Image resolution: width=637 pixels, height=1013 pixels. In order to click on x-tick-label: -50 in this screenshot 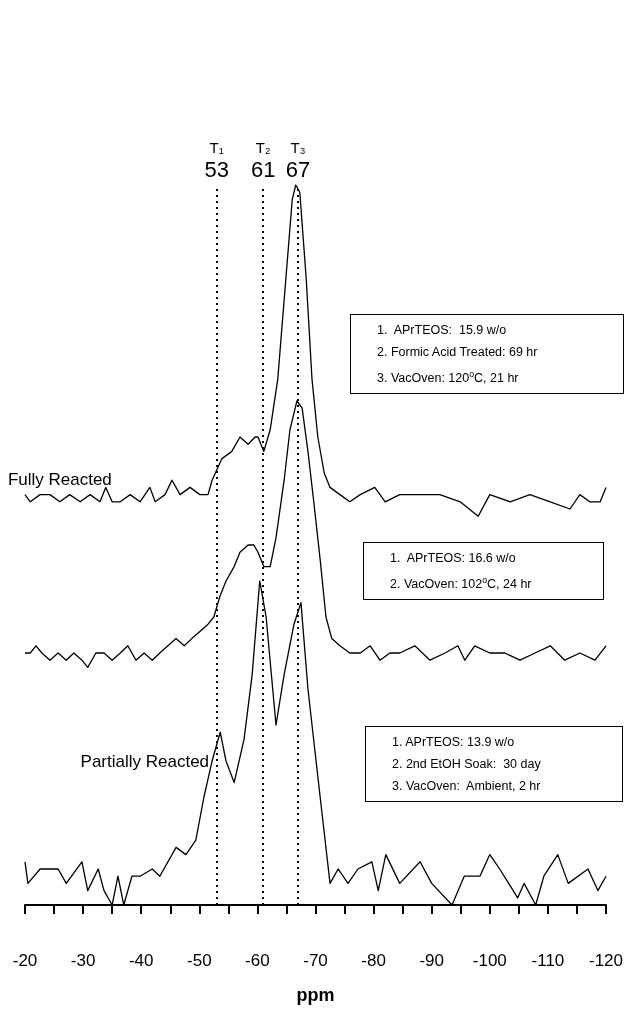, I will do `click(199, 960)`.